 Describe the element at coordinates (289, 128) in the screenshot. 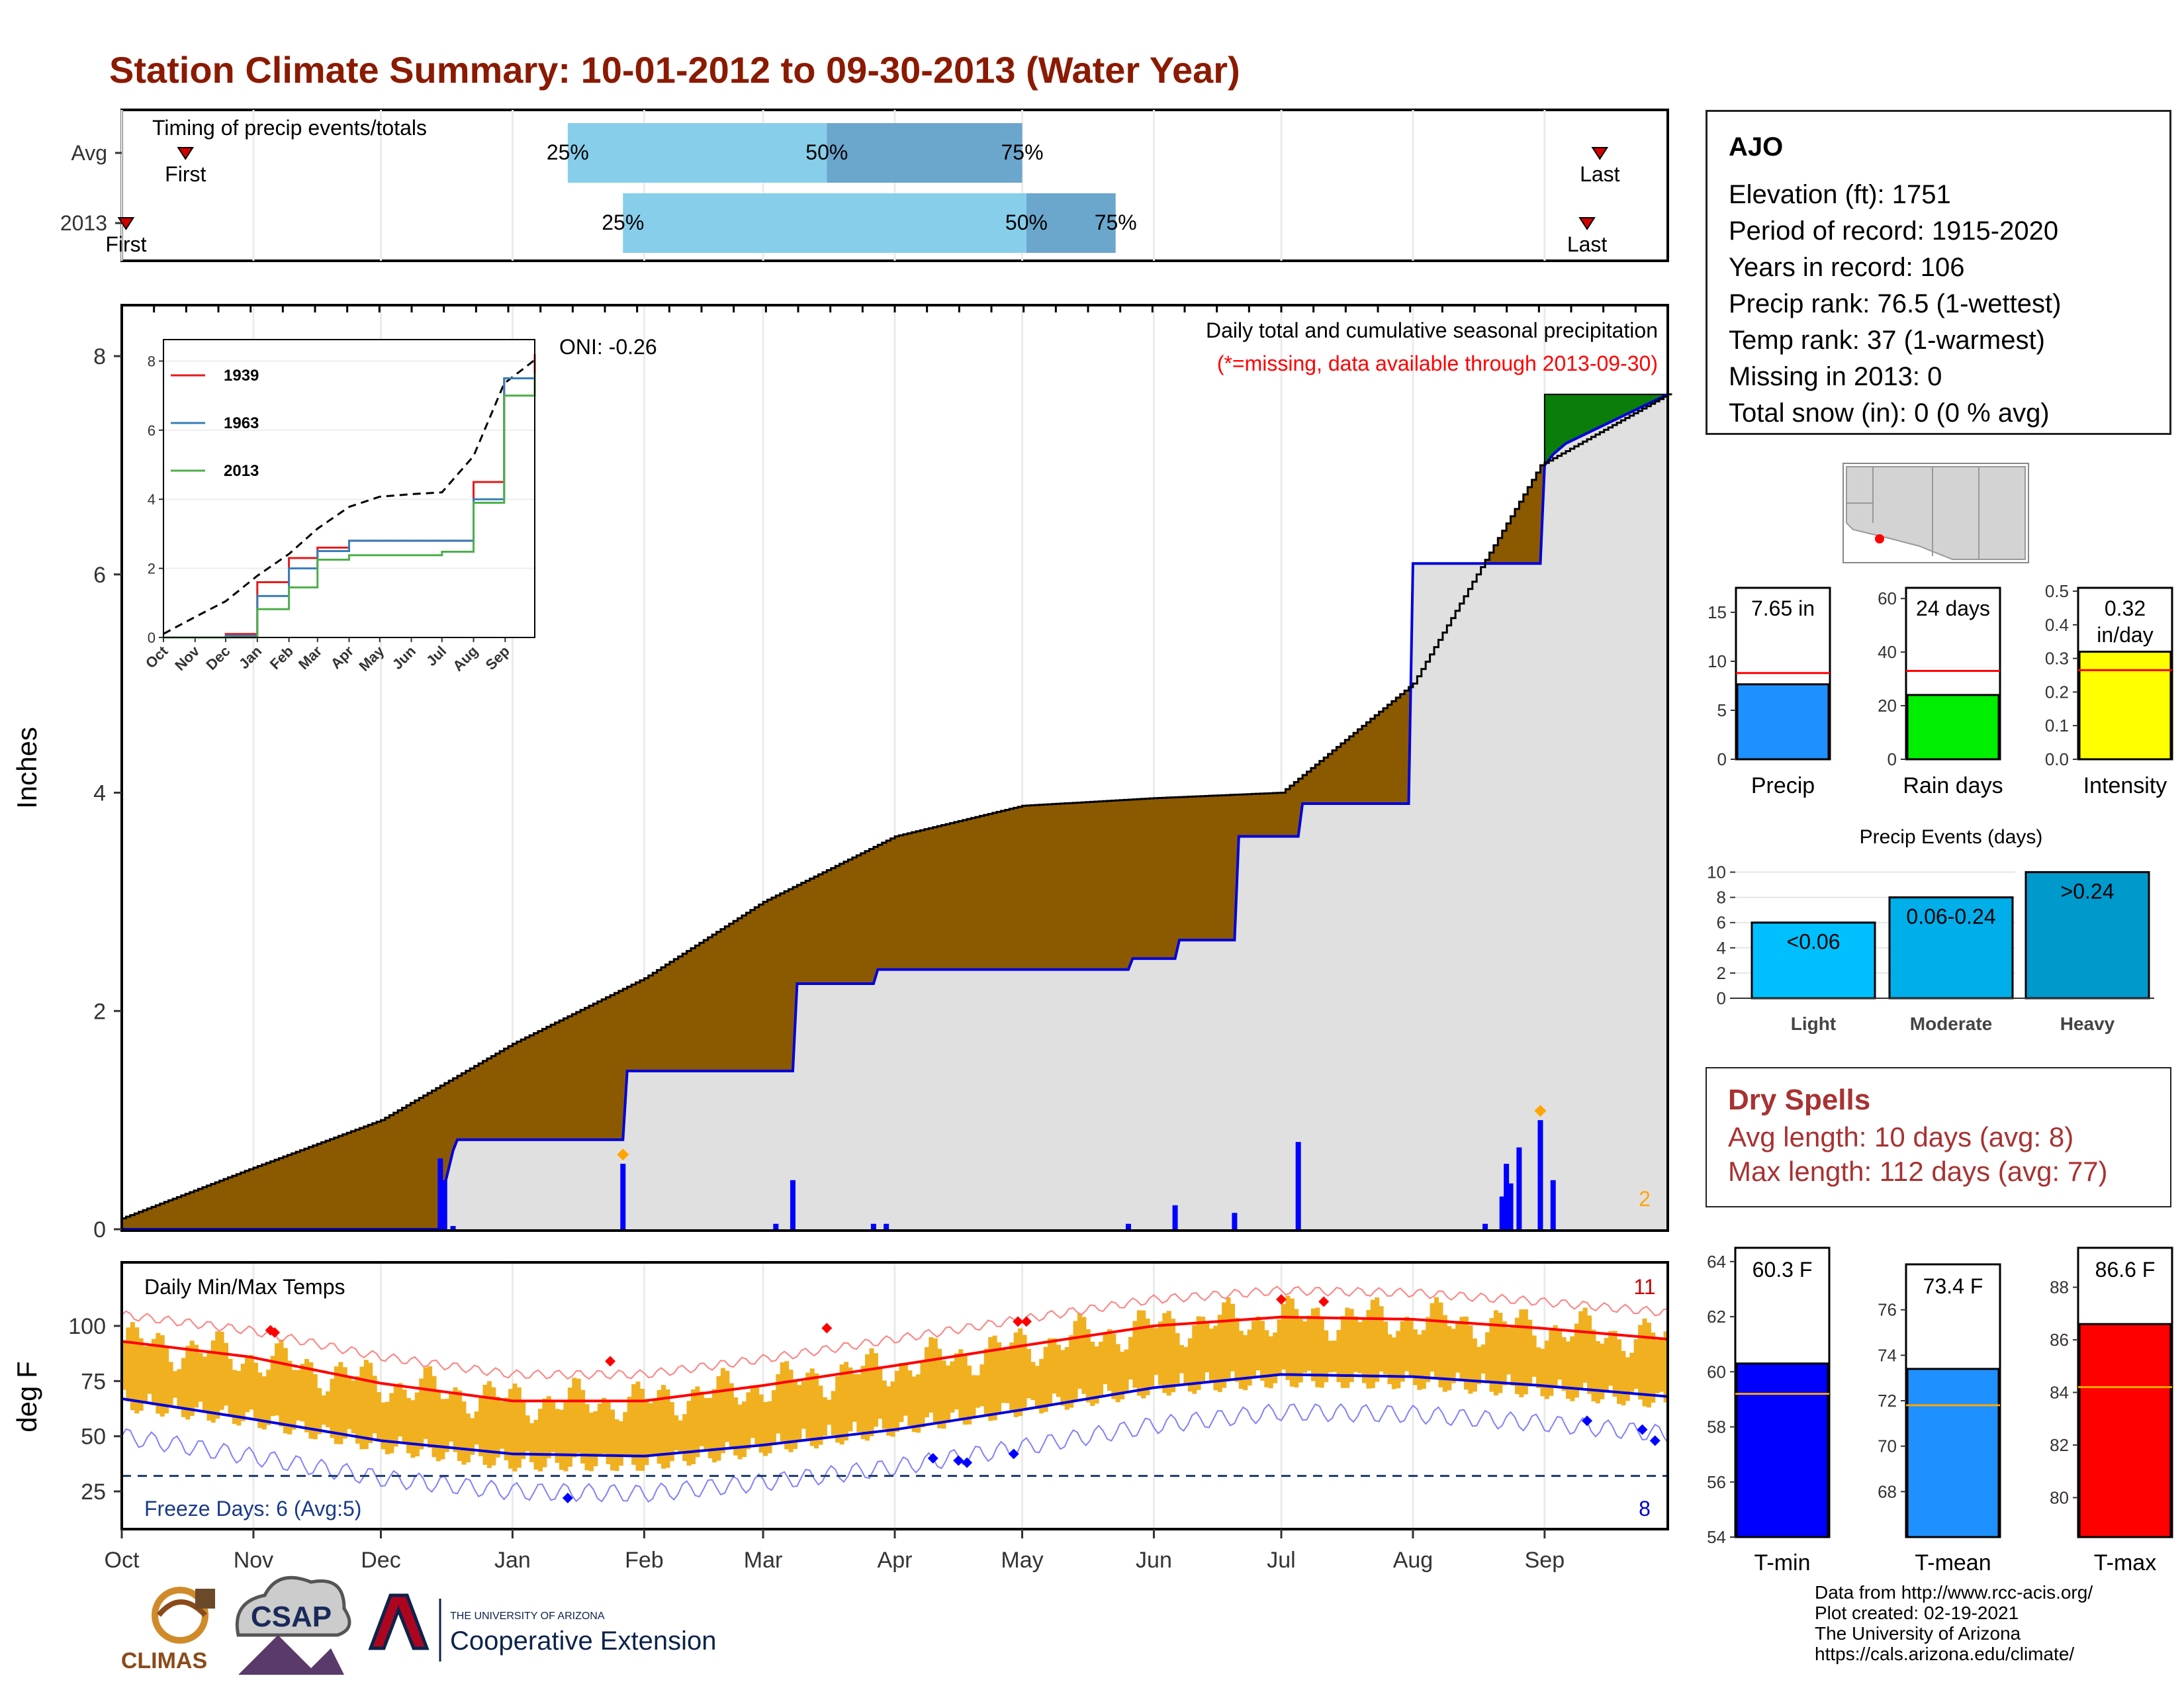

I see `timing-label: Timing of precip events/totals` at that location.